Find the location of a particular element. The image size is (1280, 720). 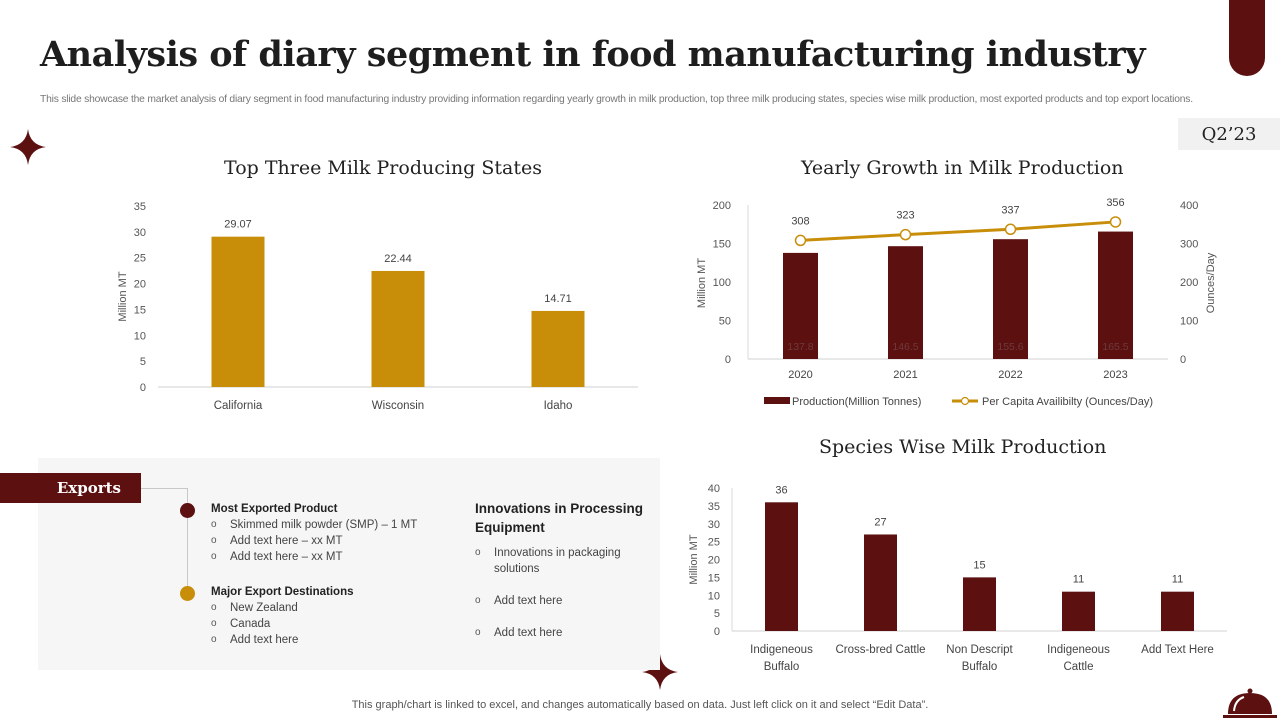

data-label: 15 is located at coordinates (979, 565).